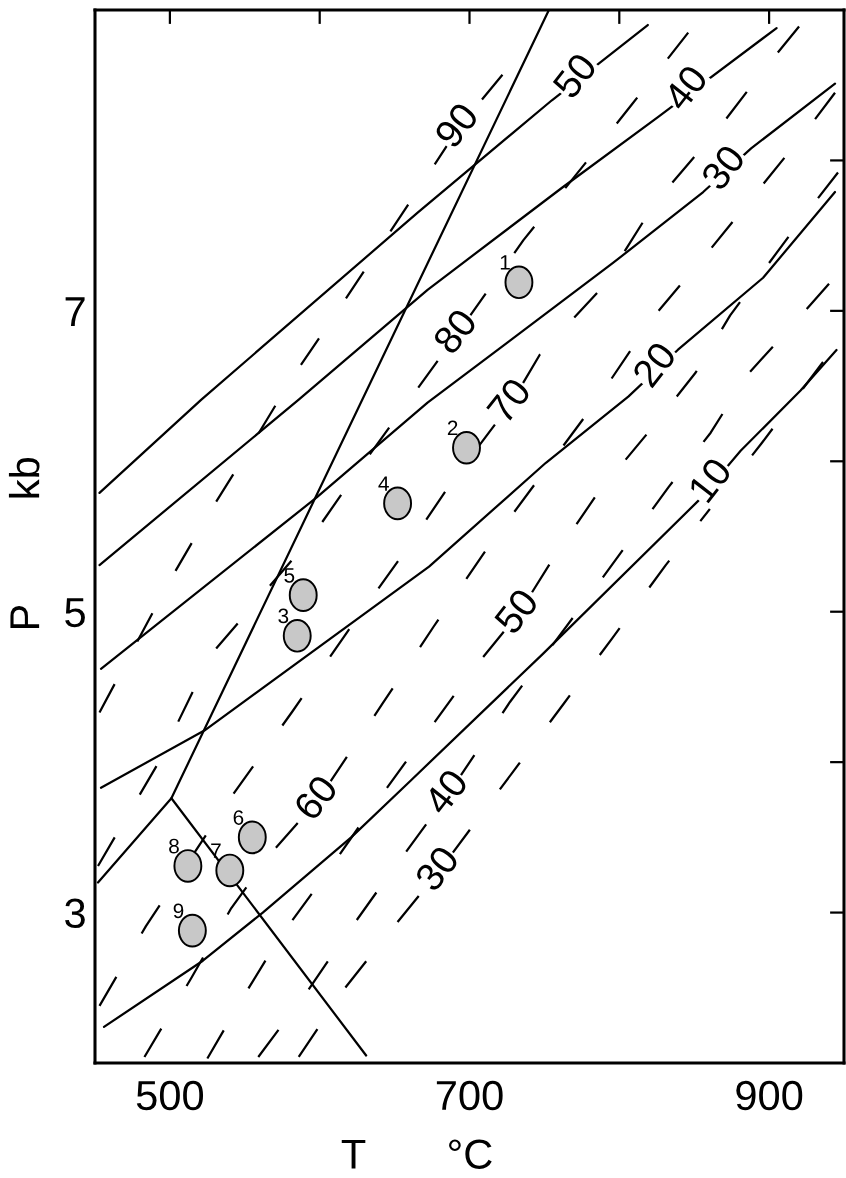  Describe the element at coordinates (75, 613) in the screenshot. I see `y-tick-label: 5` at that location.